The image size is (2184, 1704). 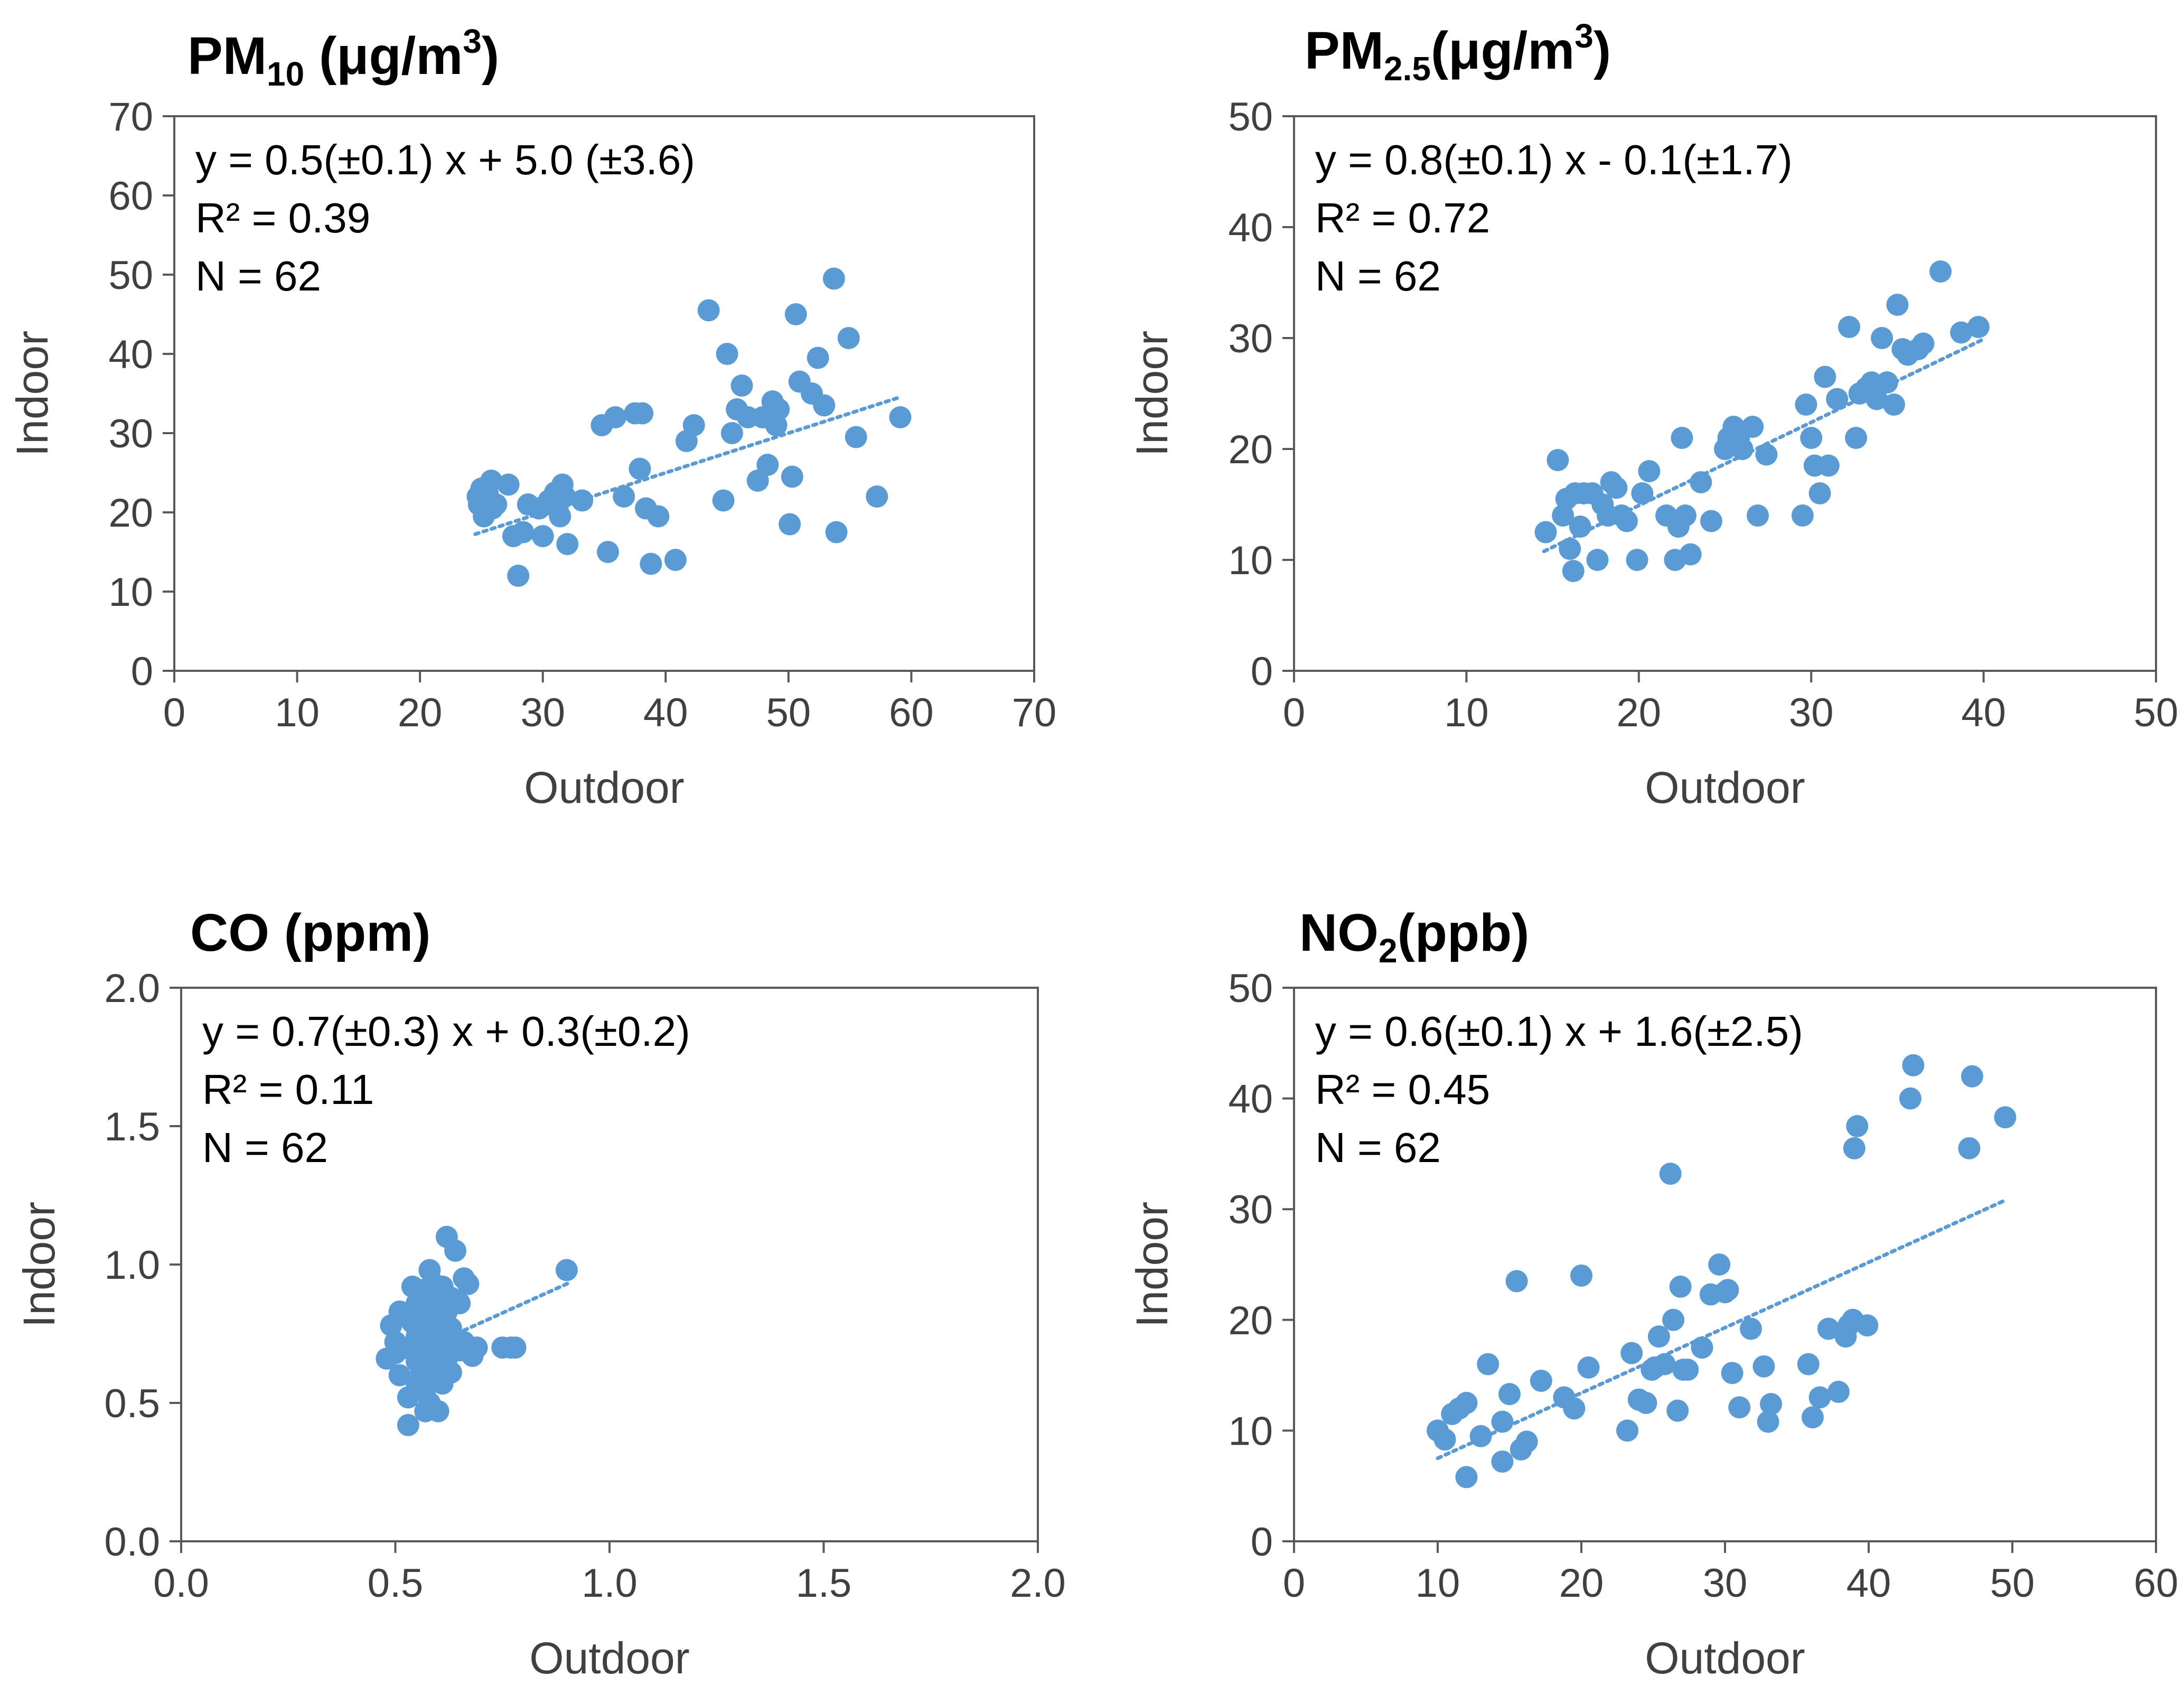 I want to click on y-tick-label: 0.0, so click(x=132, y=1542).